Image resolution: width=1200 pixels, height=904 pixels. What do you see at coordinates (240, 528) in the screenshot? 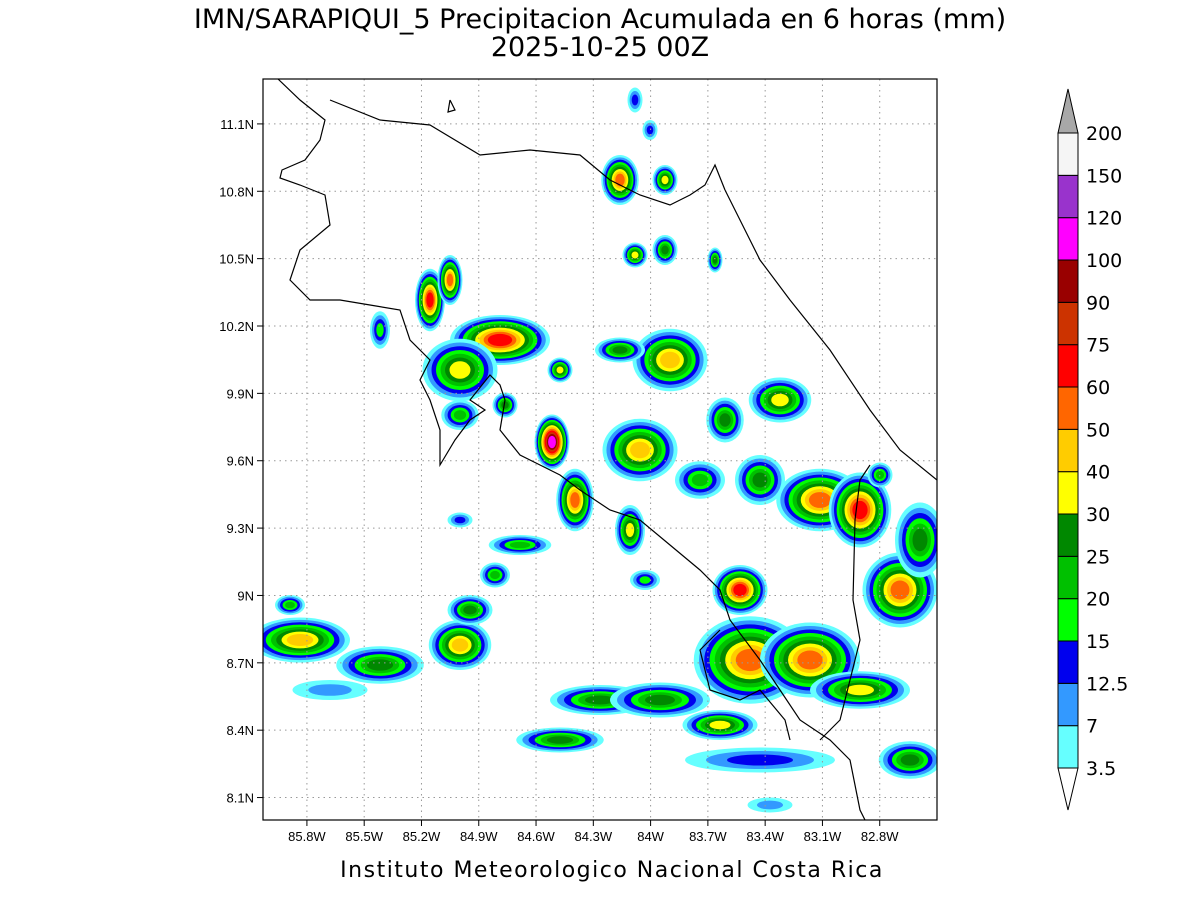
I see `y-tick-label: 9.3N` at bounding box center [240, 528].